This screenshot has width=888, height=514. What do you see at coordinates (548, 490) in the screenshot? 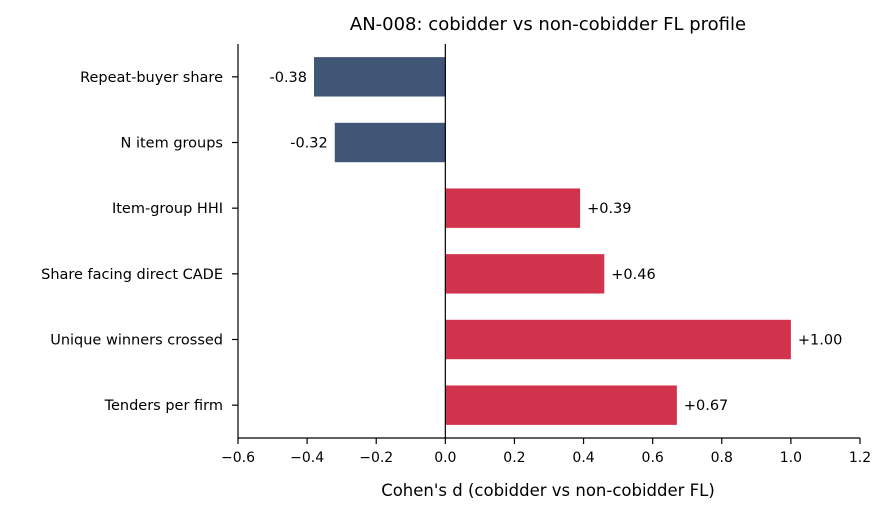
I see `x-axis-label: Cohen's d (cobidder vs non-cobidder FL)` at bounding box center [548, 490].